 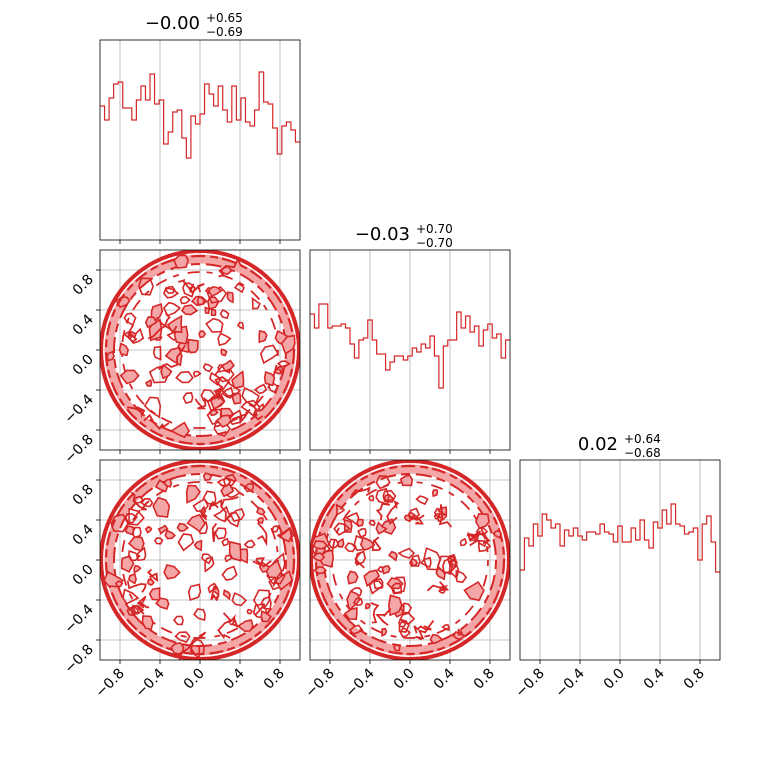 What do you see at coordinates (224, 18) in the screenshot?
I see `title-plus-0: +0.65` at bounding box center [224, 18].